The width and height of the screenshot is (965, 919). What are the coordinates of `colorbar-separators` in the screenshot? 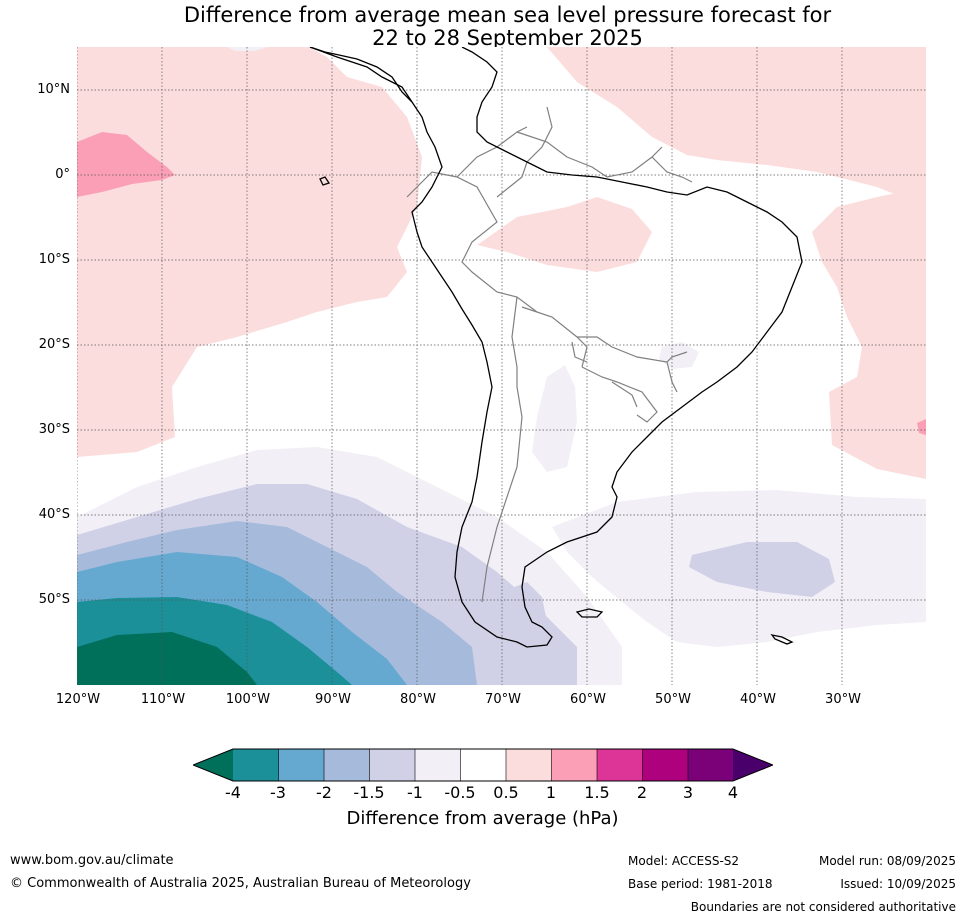 It's located at (483, 765).